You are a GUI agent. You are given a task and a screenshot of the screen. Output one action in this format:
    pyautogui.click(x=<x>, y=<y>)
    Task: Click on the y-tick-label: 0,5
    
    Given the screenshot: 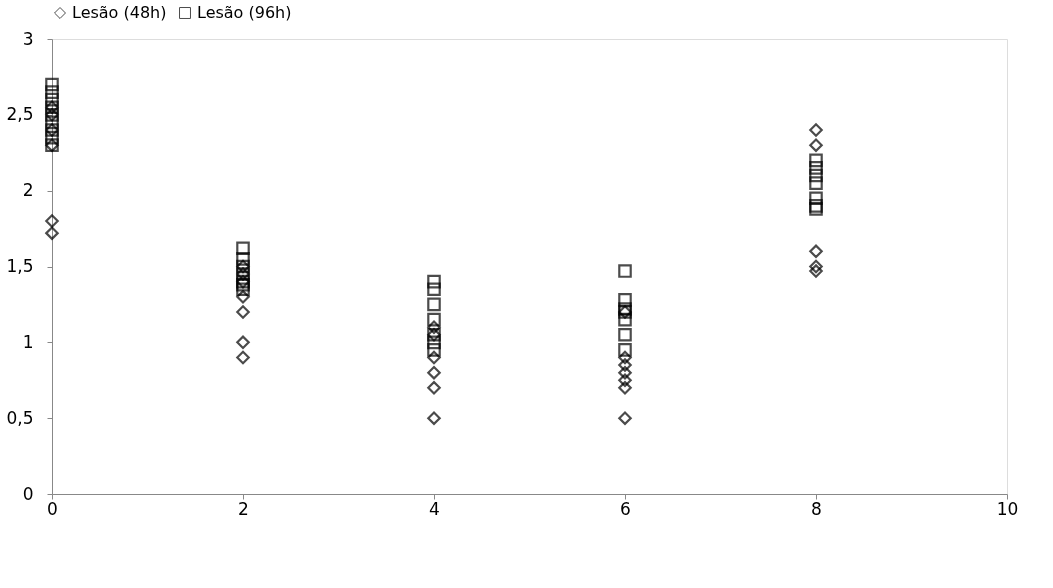 What is the action you would take?
    pyautogui.click(x=20, y=417)
    